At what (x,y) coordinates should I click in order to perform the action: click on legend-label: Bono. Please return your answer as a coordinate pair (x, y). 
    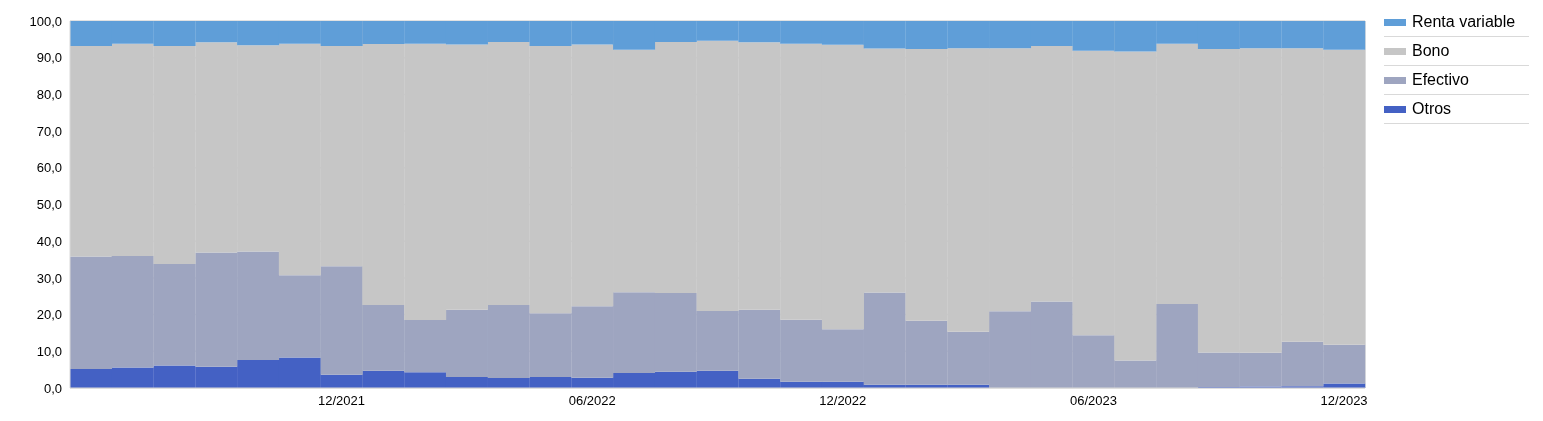
    Looking at the image, I should click on (1431, 51).